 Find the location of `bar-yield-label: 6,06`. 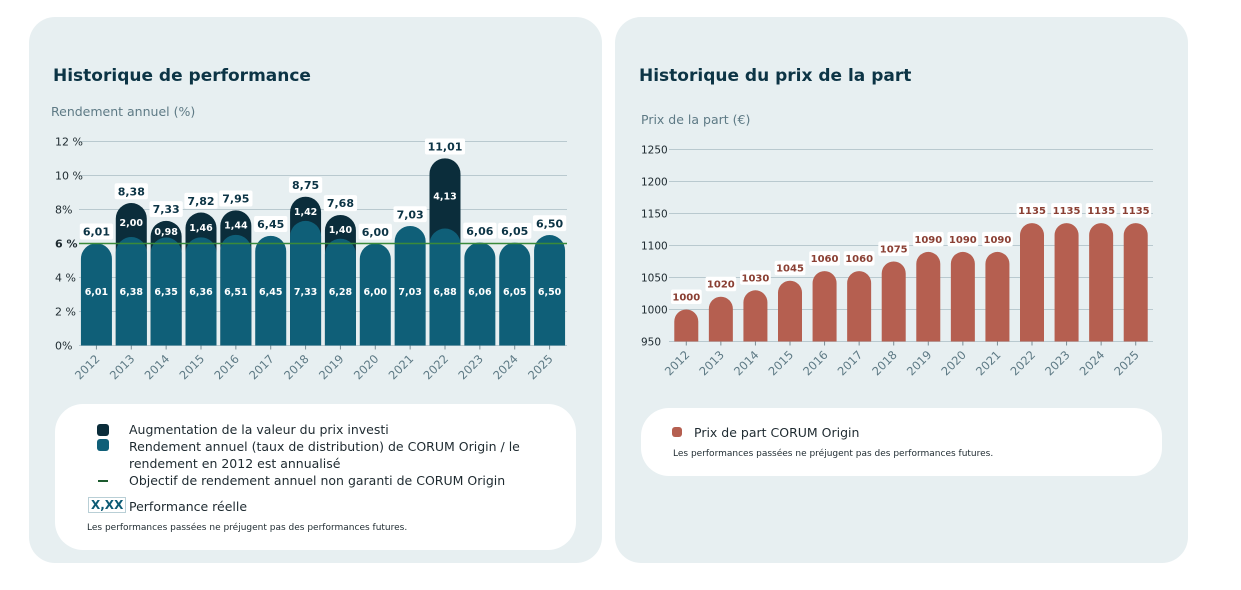

bar-yield-label: 6,06 is located at coordinates (480, 292).